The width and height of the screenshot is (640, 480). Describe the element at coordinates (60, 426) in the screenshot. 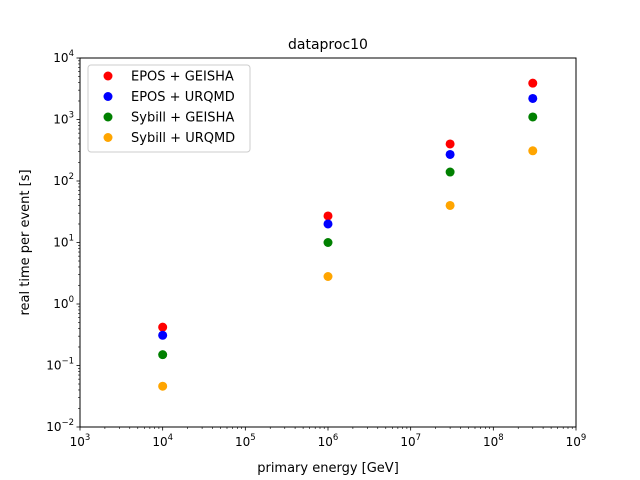

I see `y-tick-label: 10⁻²` at that location.